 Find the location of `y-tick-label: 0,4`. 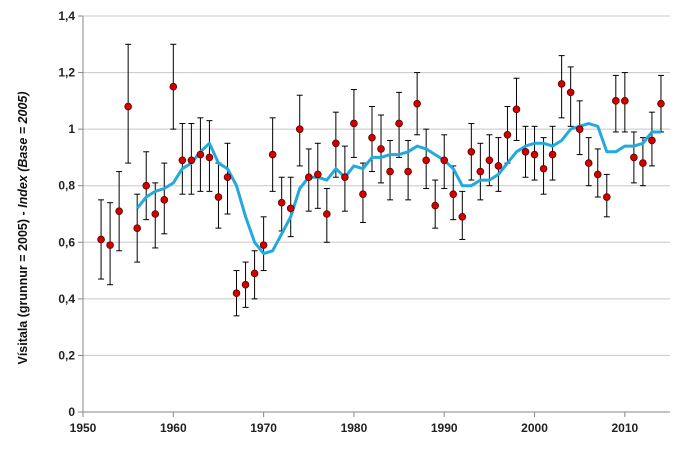

y-tick-label: 0,4 is located at coordinates (66, 299).